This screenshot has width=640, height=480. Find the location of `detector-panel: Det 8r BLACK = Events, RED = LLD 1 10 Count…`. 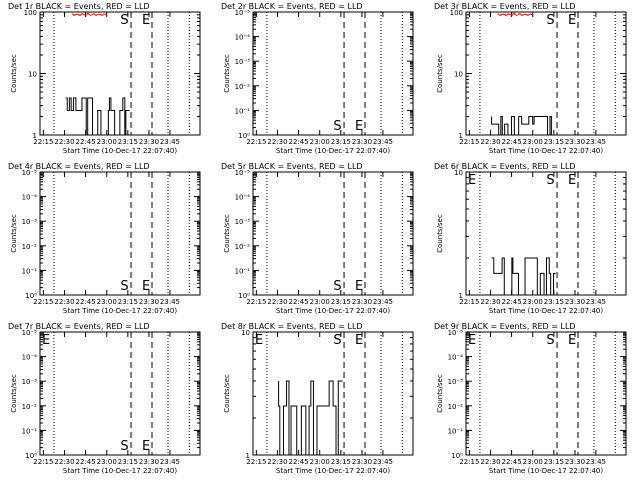

detector-panel: Det 8r BLACK = Events, RED = LLD 1 10 Count… is located at coordinates (317, 398).